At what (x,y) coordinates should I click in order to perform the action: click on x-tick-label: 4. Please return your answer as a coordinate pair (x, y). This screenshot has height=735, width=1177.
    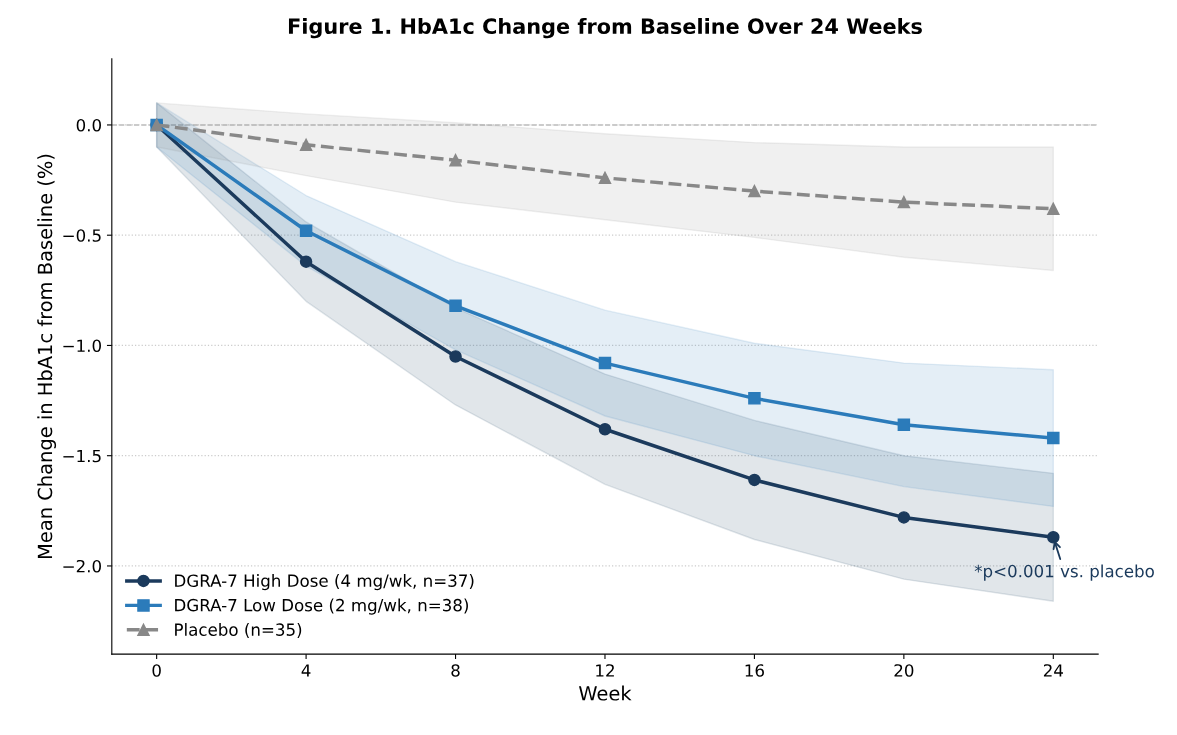
    Looking at the image, I should click on (306, 670).